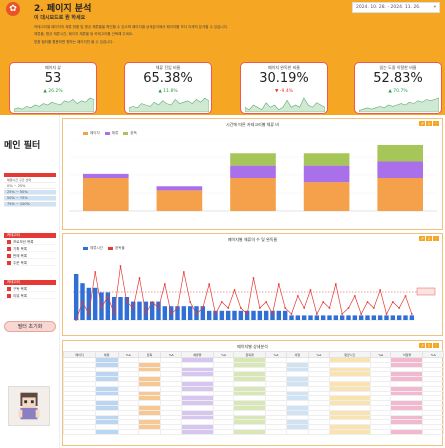 The image size is (445, 448). Describe the element at coordinates (30, 242) in the screenshot. I see `category-checkbox: 프로모션 목록` at that location.